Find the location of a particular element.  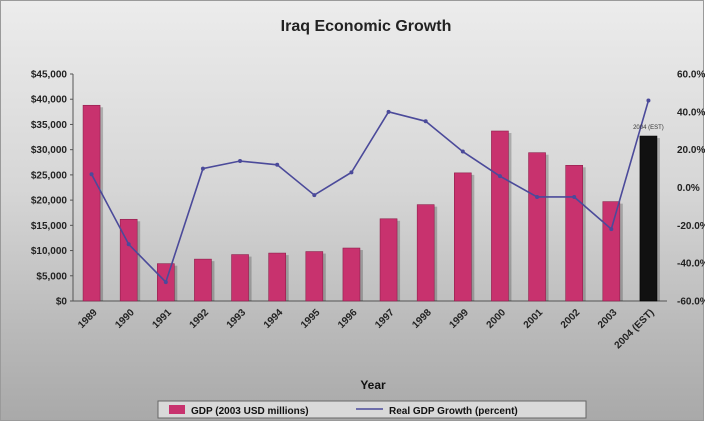

x-tick-label: 2000 is located at coordinates (497, 319).